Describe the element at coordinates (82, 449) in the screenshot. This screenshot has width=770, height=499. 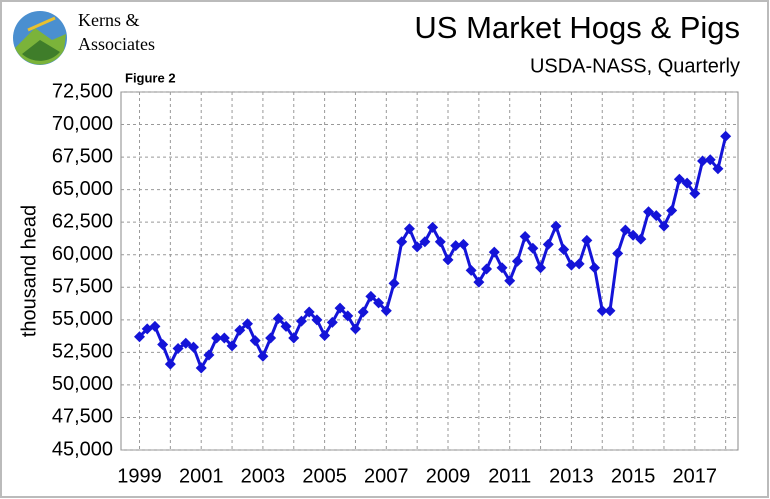
I see `y-tick-label: 45,000` at that location.